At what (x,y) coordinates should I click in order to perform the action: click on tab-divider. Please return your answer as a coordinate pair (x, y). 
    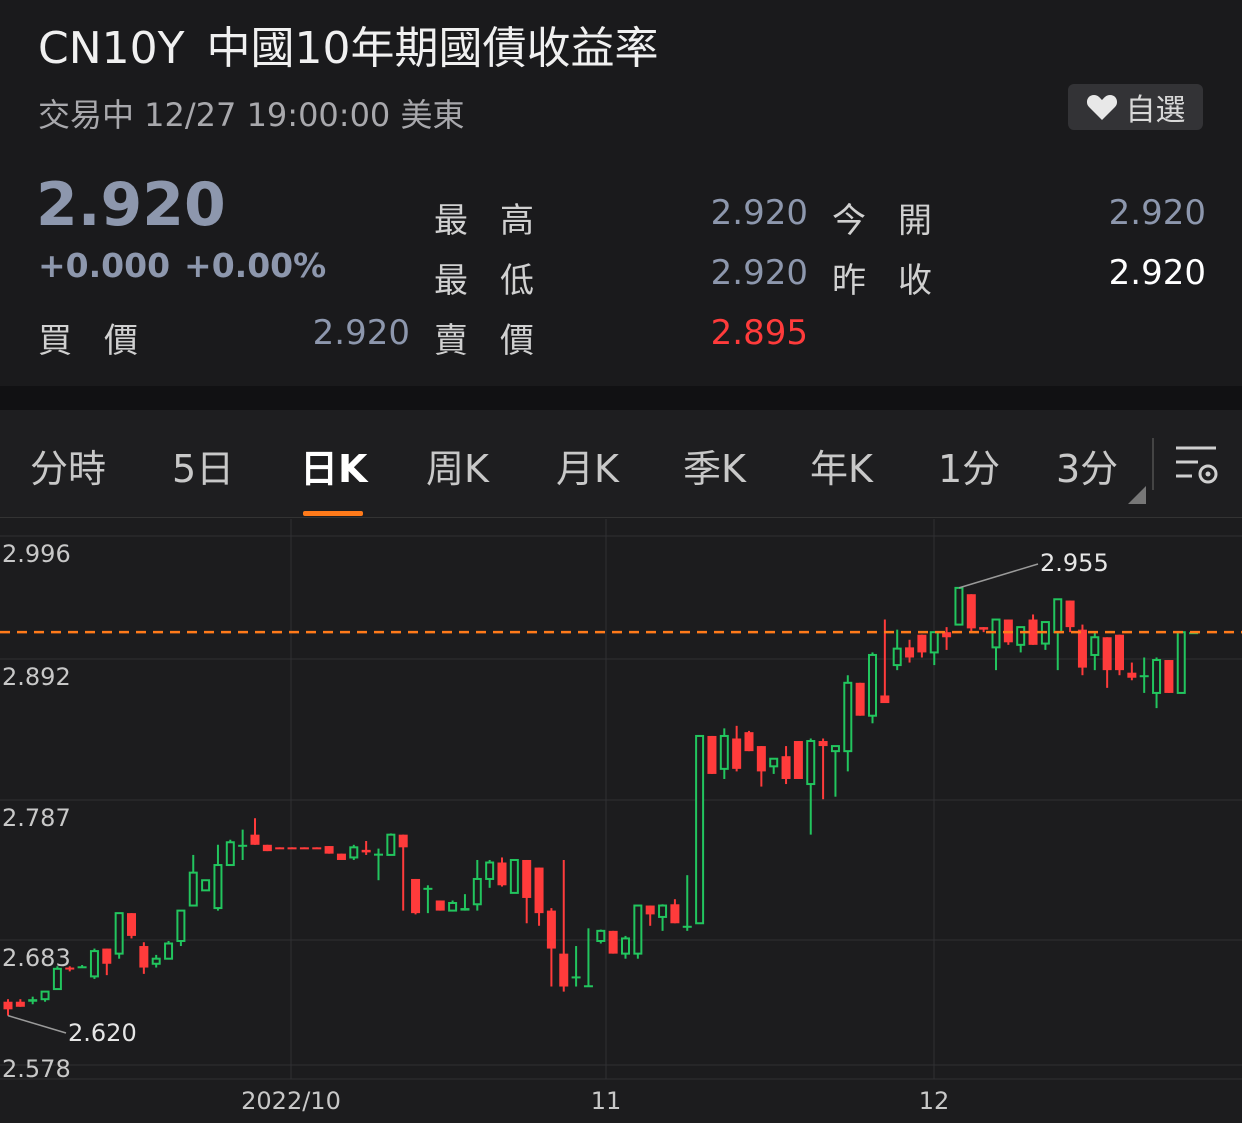
    Looking at the image, I should click on (1153, 464).